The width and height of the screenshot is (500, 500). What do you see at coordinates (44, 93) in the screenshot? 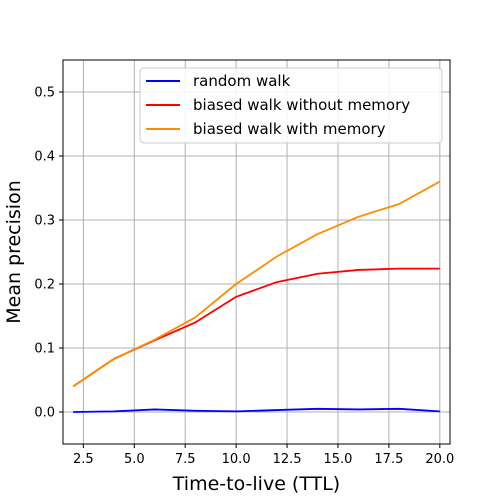
I see `y-tick-label: 0.5` at bounding box center [44, 93].